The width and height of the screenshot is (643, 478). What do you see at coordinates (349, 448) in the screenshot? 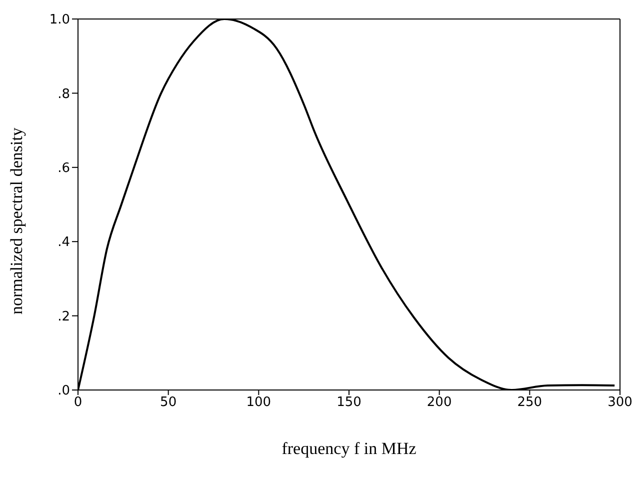
I see `x-axis-title: frequency f in MHz` at bounding box center [349, 448].